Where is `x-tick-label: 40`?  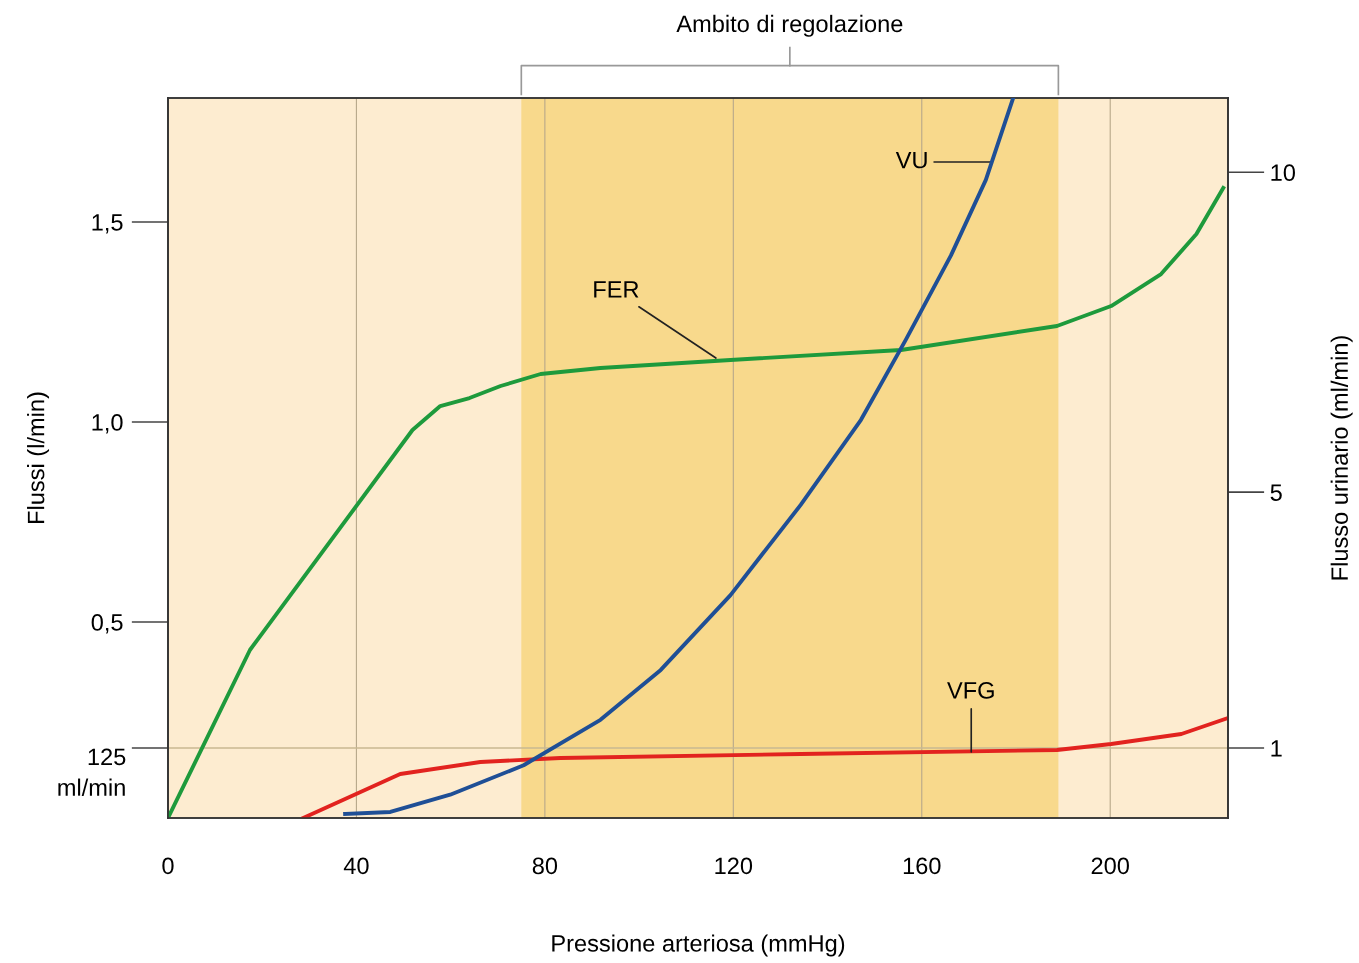 x-tick-label: 40 is located at coordinates (356, 866).